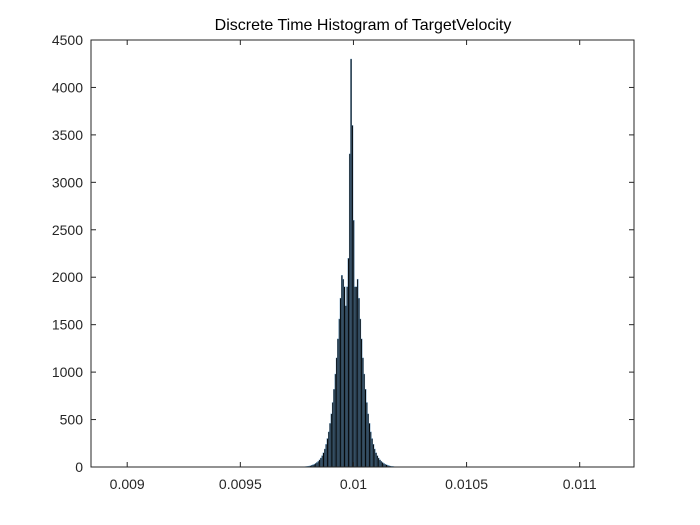  What do you see at coordinates (67, 40) in the screenshot?
I see `y-tick-label: 4500` at bounding box center [67, 40].